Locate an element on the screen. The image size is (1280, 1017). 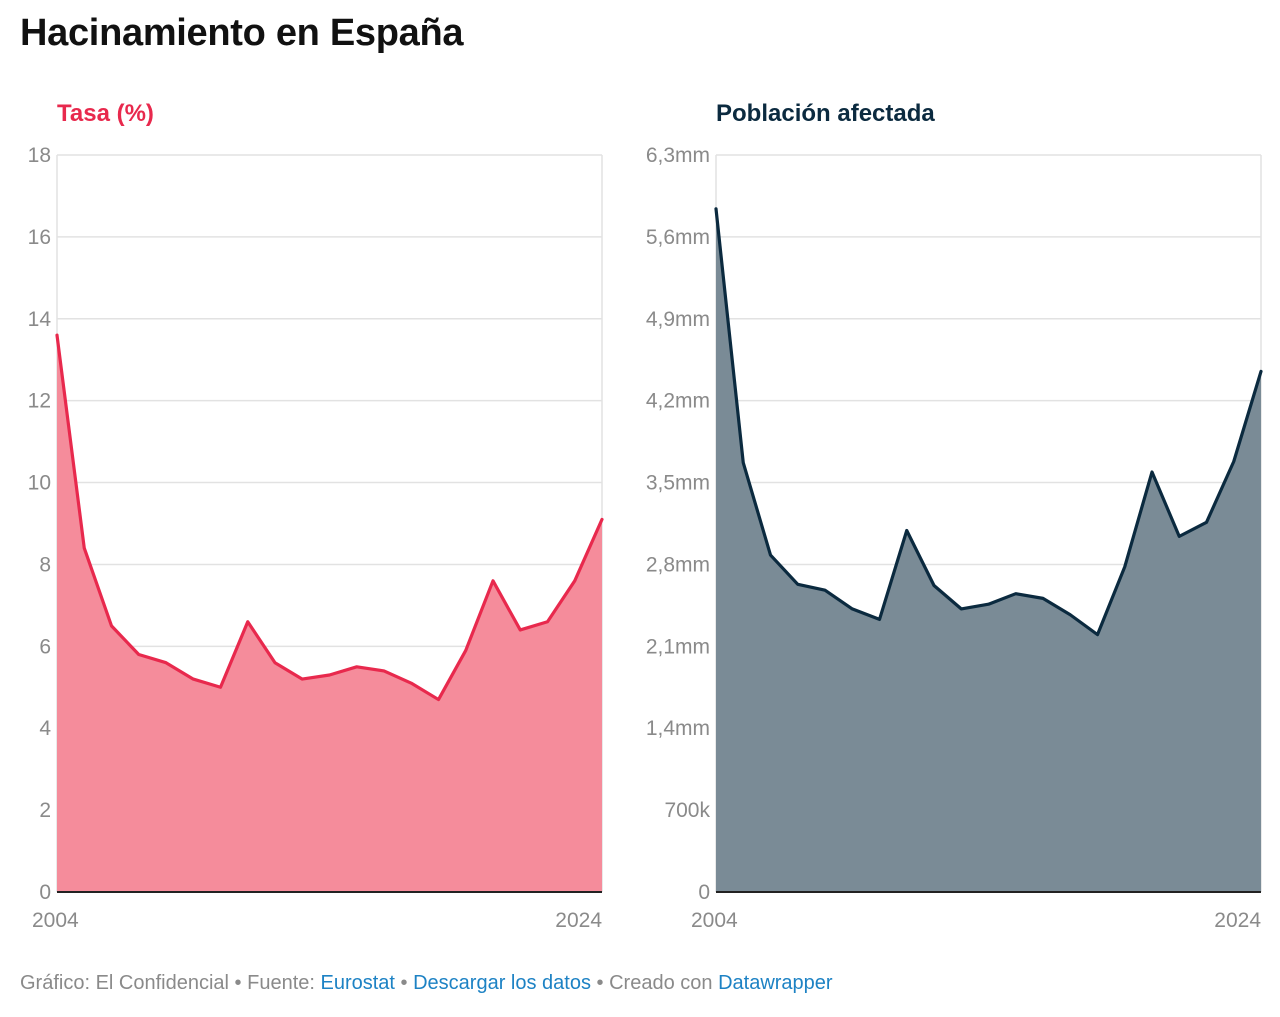
rate-y-tick-label: 16 is located at coordinates (39, 237).